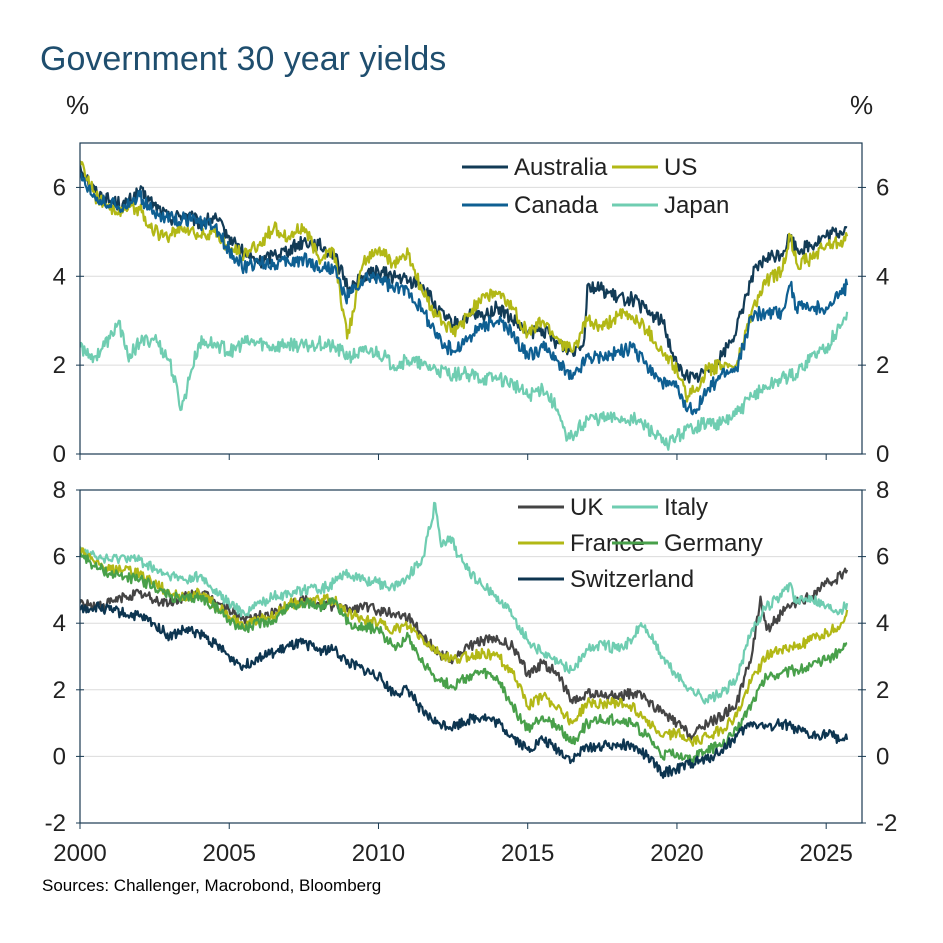  Describe the element at coordinates (713, 543) in the screenshot. I see `legend-label-germany: Germany` at that location.